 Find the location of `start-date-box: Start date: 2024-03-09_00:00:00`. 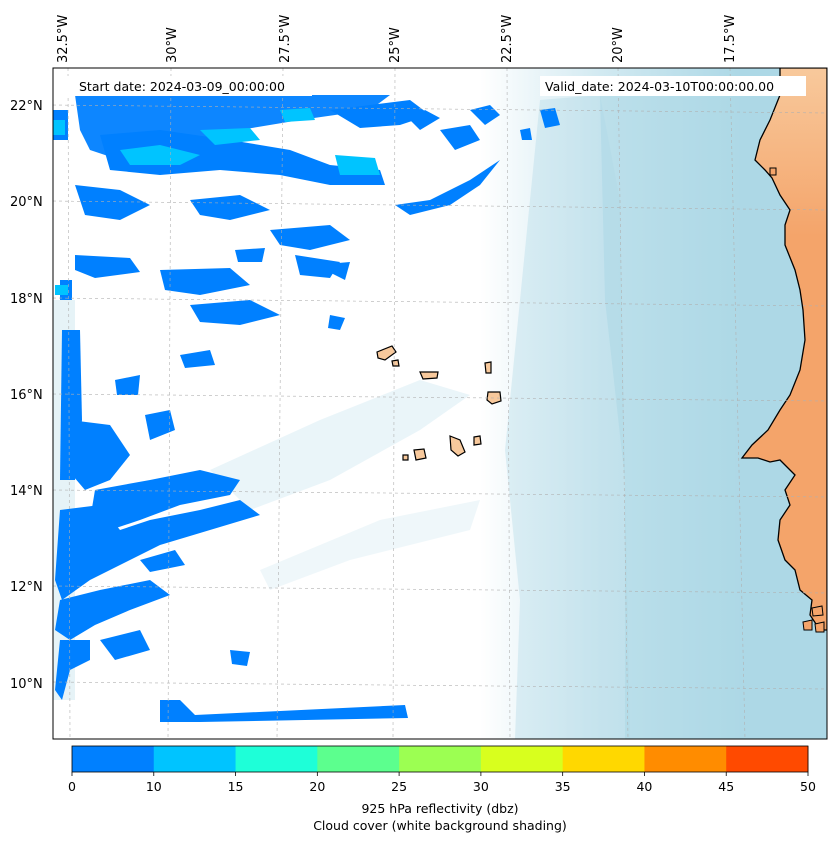

start-date-box: Start date: 2024-03-09_00:00:00 is located at coordinates (187, 86).